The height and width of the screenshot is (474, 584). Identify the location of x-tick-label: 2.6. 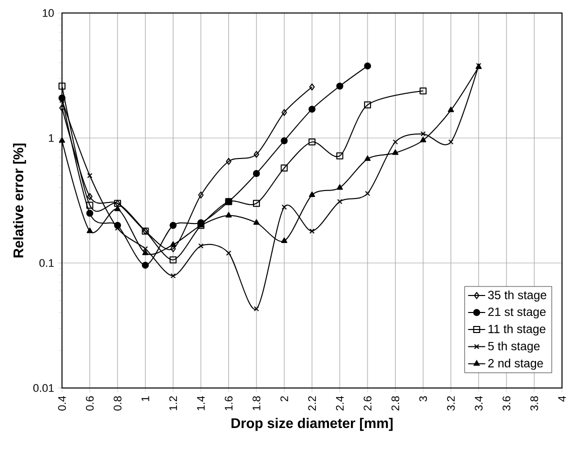
(368, 403).